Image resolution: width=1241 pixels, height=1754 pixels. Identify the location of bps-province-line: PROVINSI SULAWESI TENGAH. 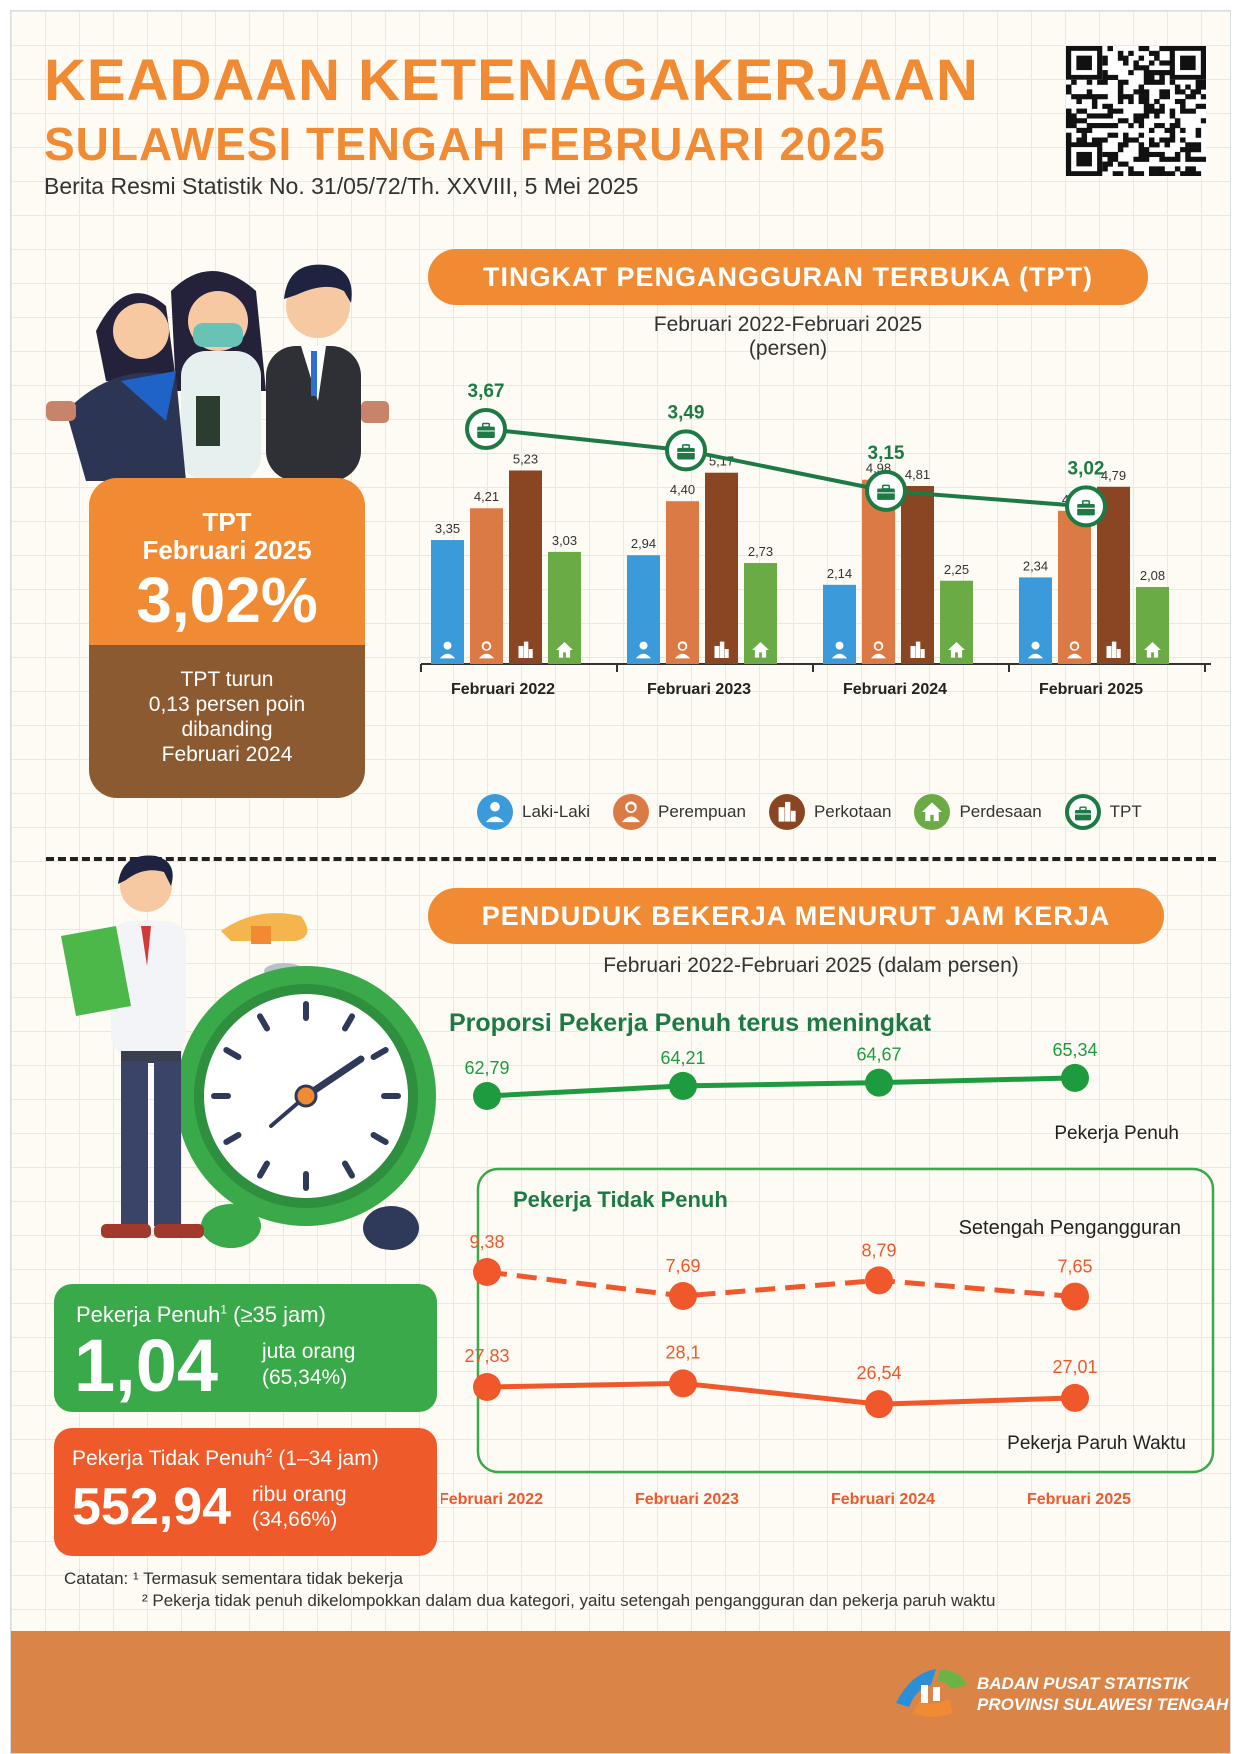
(1103, 1704).